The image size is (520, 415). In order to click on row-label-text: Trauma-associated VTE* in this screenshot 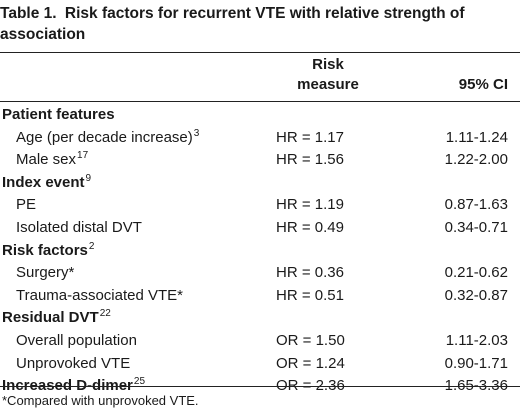, I will do `click(100, 295)`.